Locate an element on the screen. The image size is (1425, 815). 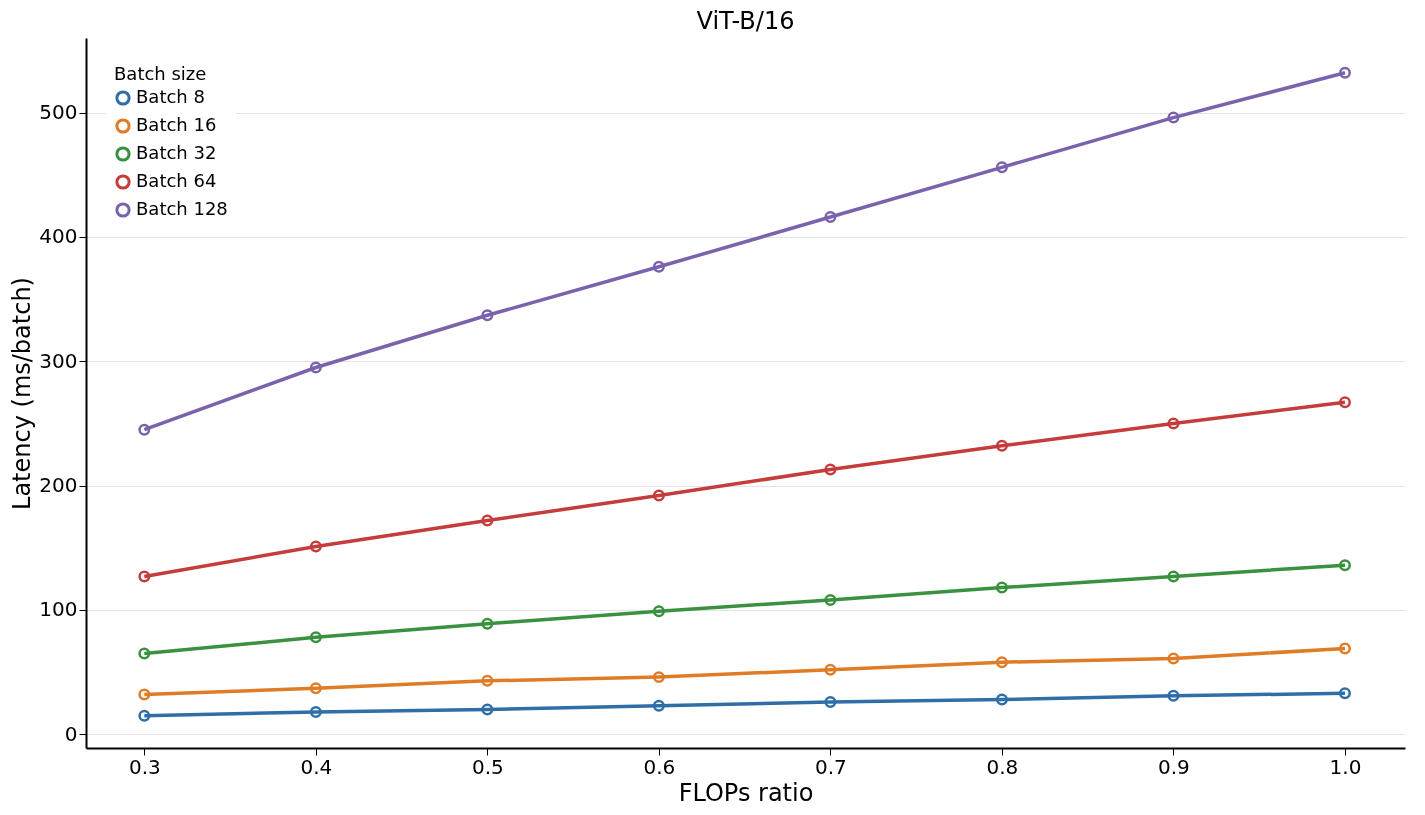
y-tick-label: 500 is located at coordinates (58, 112).